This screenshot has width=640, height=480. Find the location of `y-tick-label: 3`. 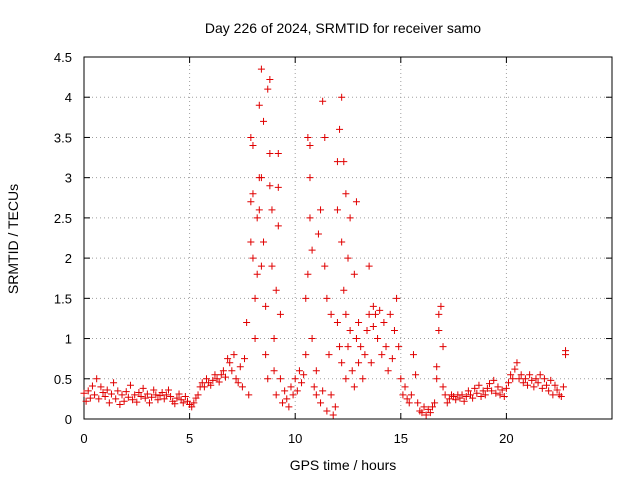

y-tick-label: 3 is located at coordinates (68, 178).